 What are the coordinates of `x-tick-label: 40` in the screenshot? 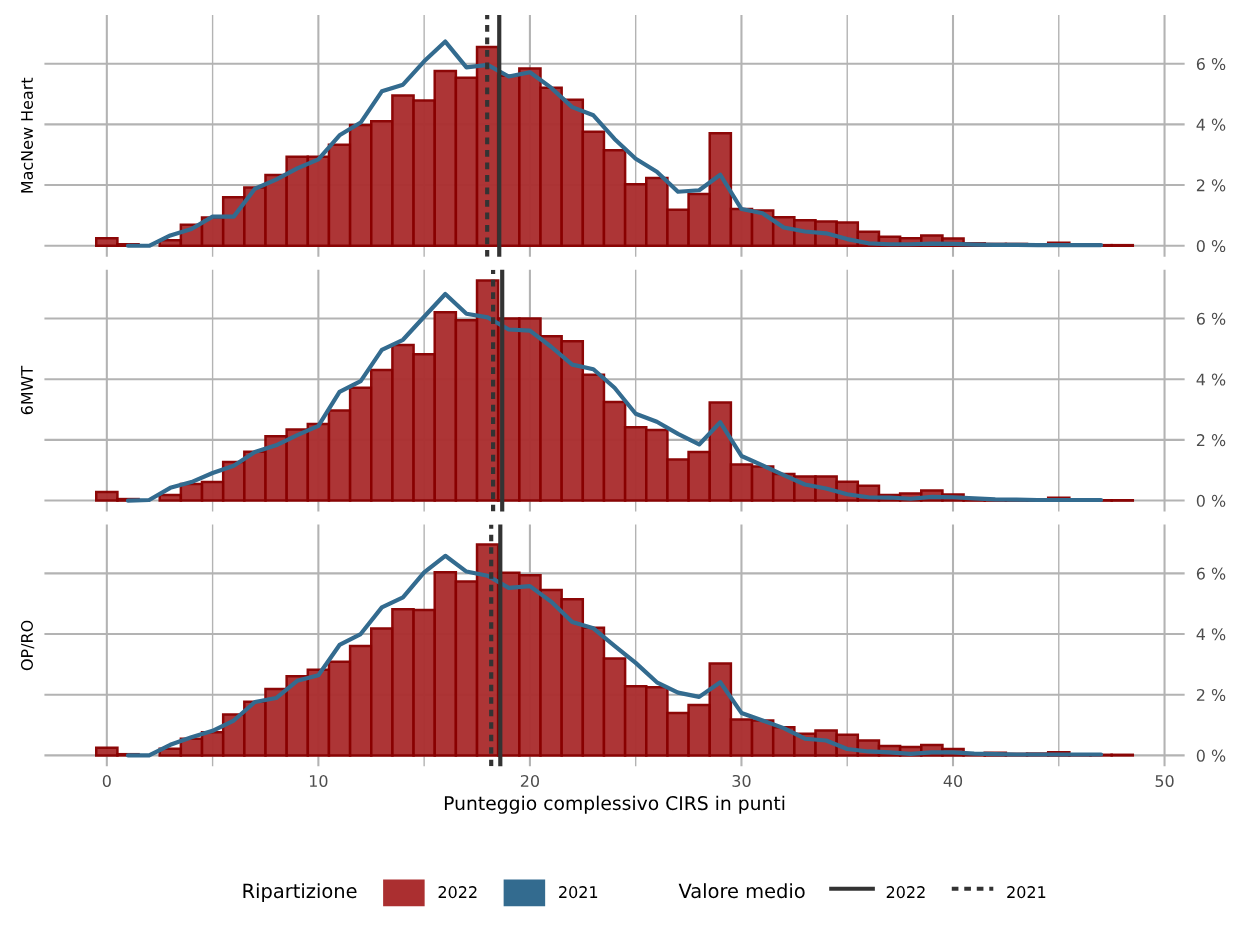 It's located at (953, 781).